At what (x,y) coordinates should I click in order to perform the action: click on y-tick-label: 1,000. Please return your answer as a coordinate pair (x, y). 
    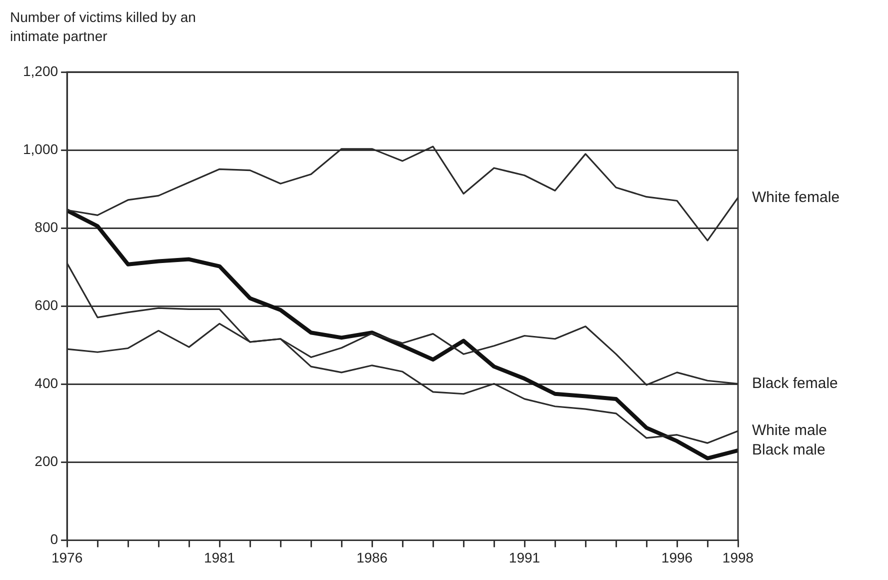
    Looking at the image, I should click on (40, 148).